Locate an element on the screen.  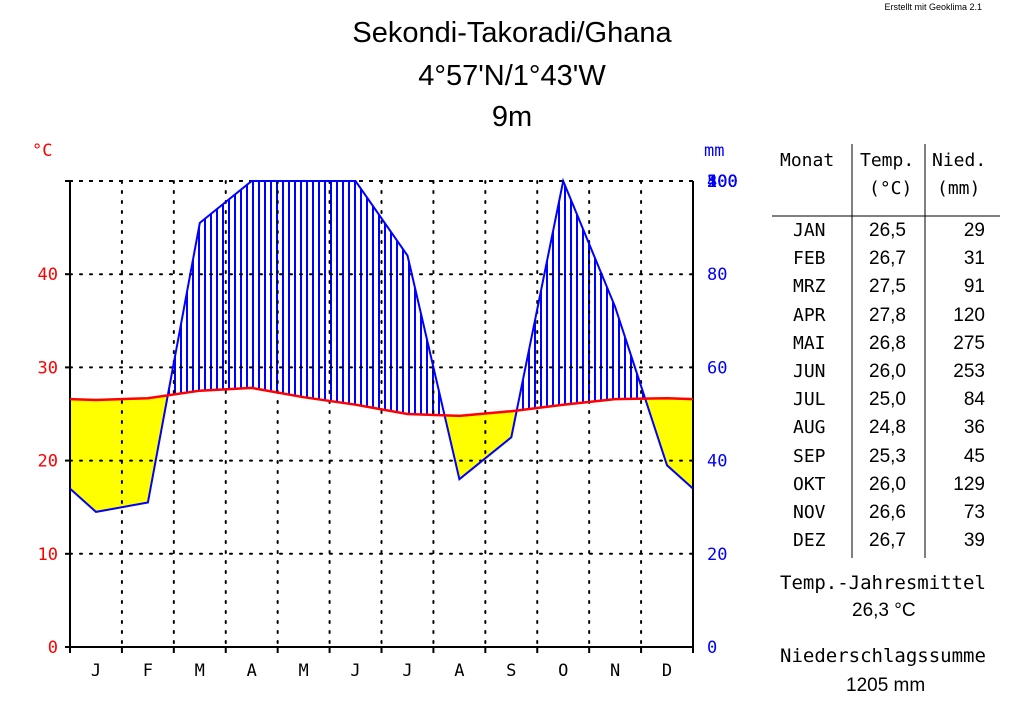
left-axis-tick-label: 20 is located at coordinates (48, 462).